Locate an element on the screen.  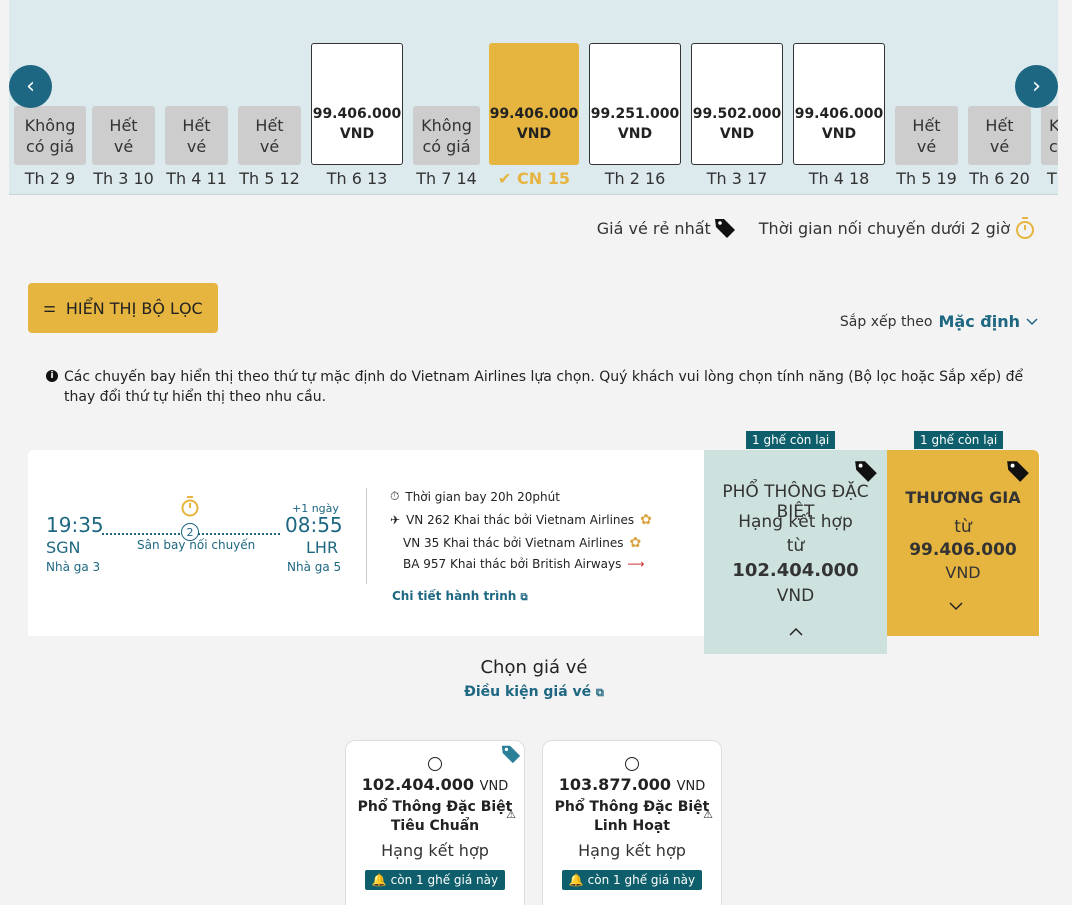
day-label: Th 4 18 is located at coordinates (839, 178).